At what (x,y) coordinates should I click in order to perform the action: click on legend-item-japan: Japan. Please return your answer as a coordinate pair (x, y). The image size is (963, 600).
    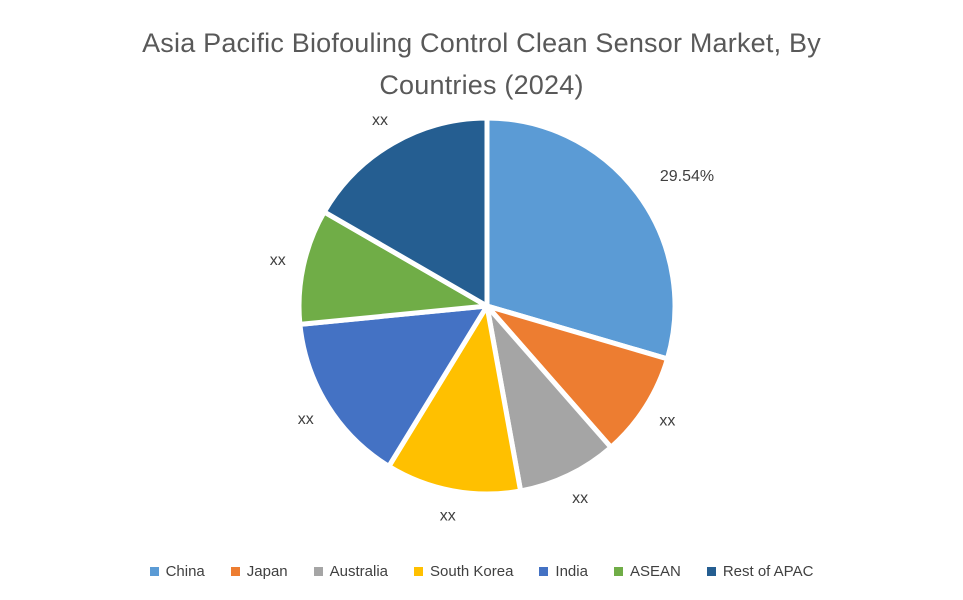
    Looking at the image, I should click on (259, 571).